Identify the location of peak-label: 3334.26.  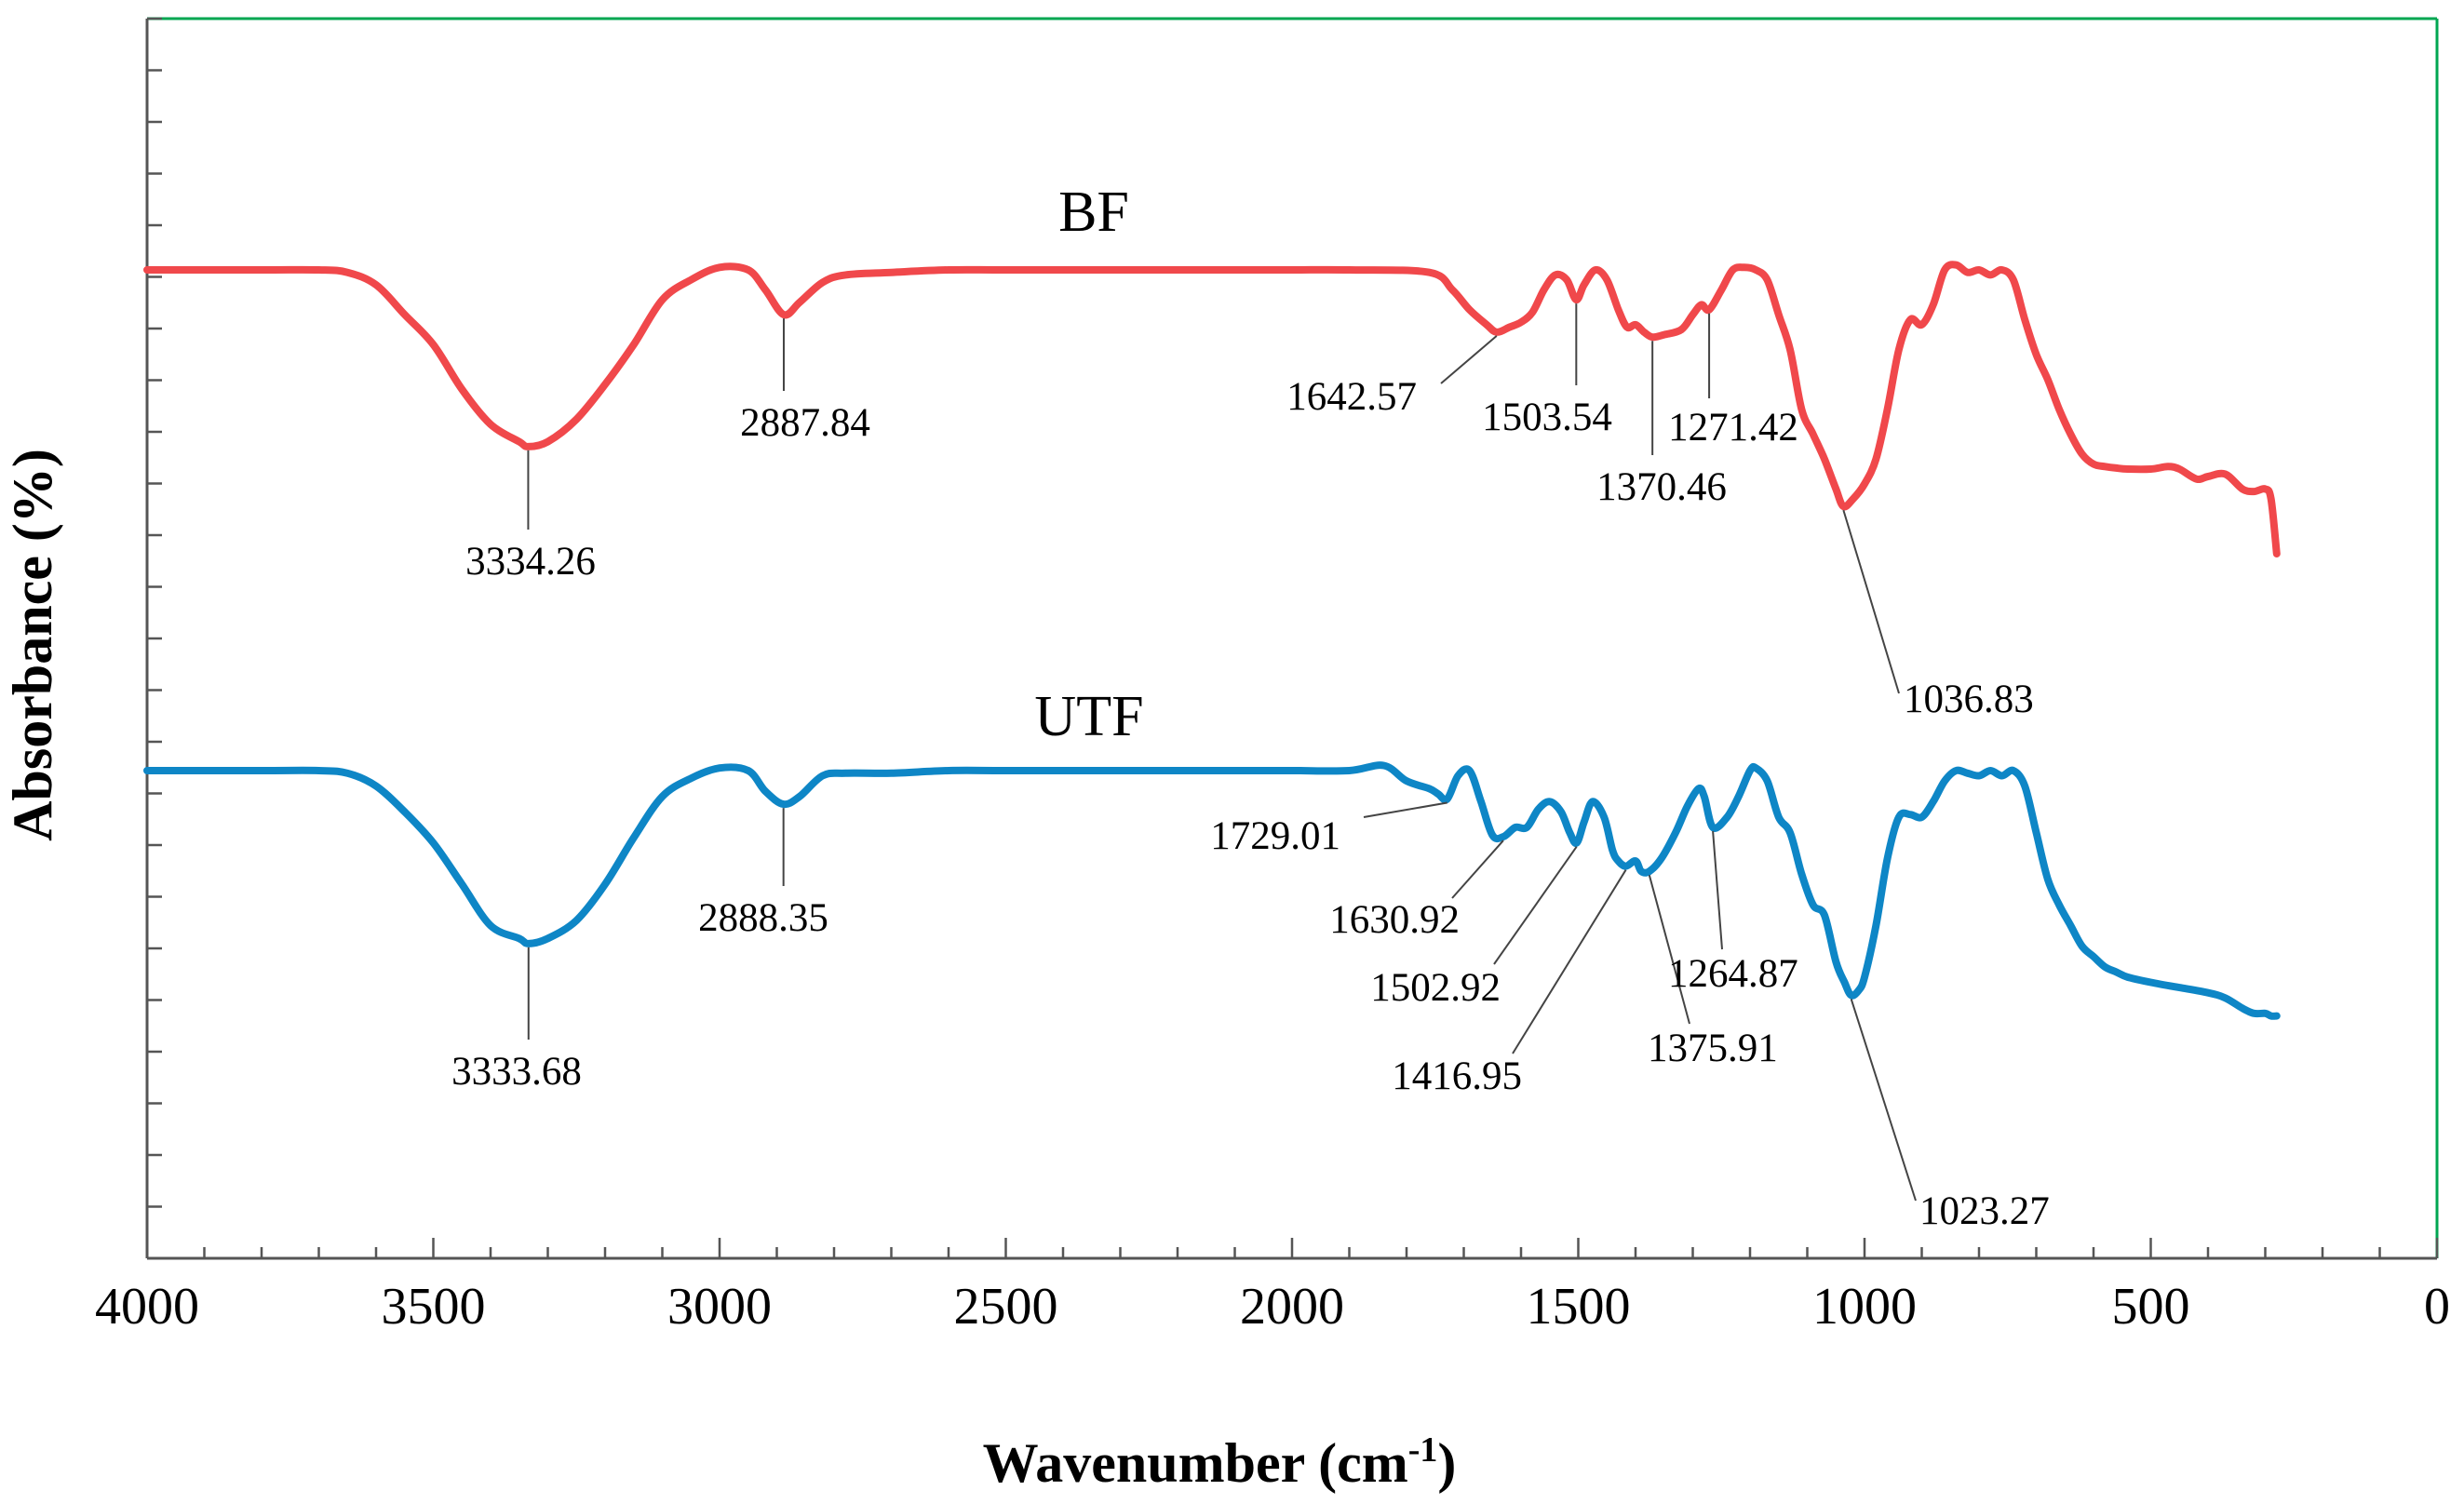
(530, 562).